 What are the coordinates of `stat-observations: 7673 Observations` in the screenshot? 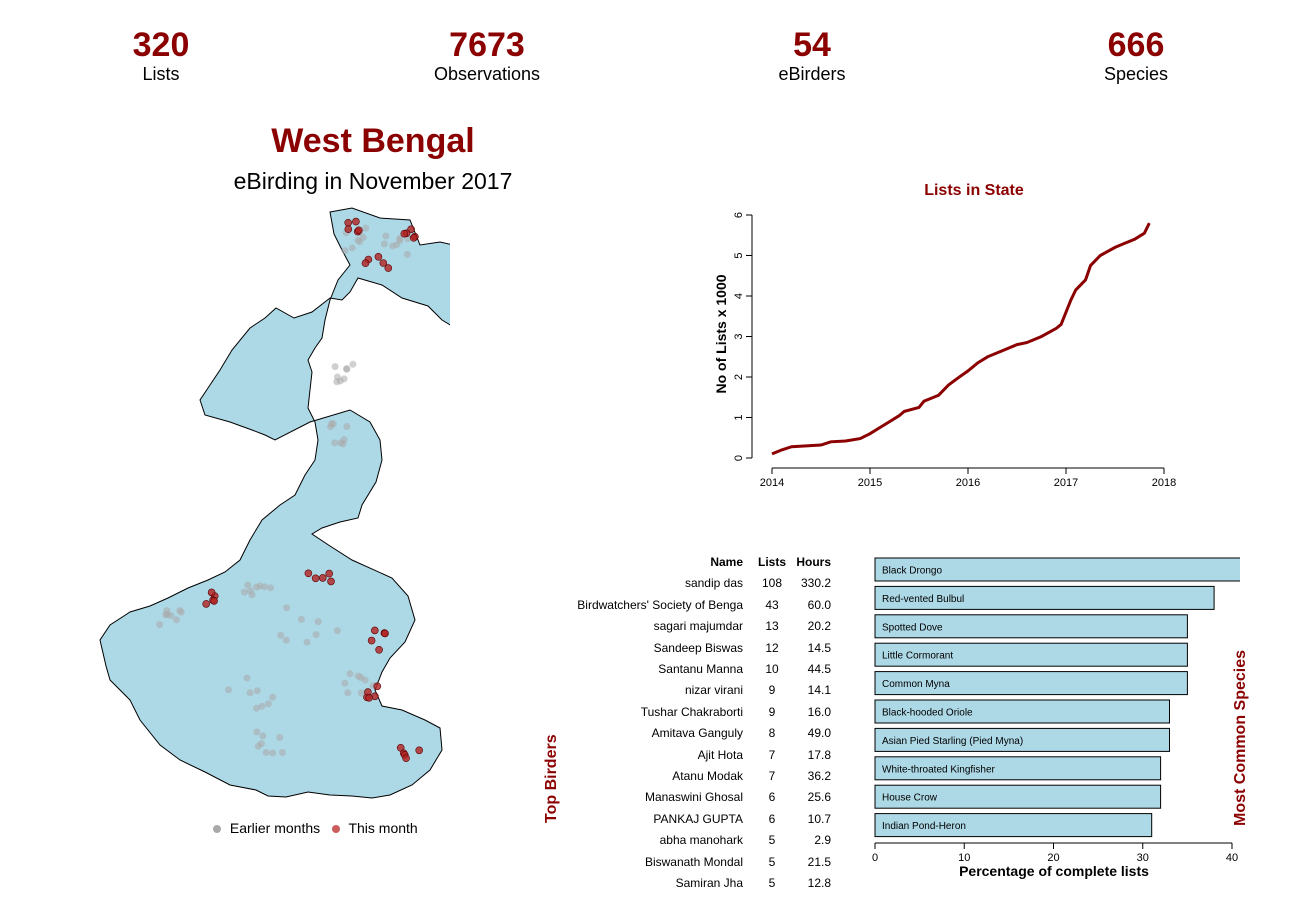 It's located at (487, 55).